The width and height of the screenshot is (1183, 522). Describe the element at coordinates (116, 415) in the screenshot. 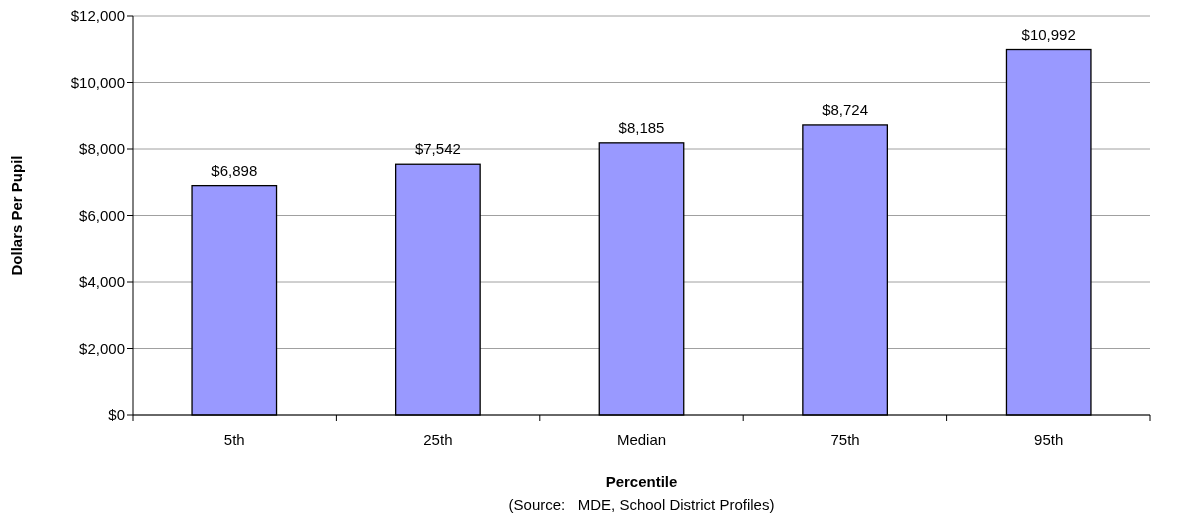

I see `y-tick-label: $0` at that location.